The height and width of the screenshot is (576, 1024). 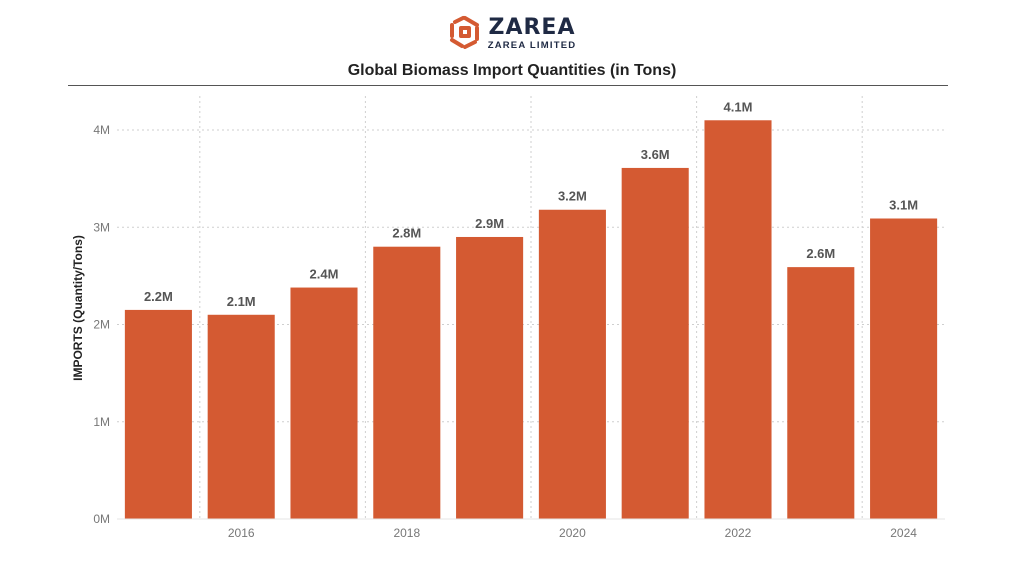 I want to click on bar-data-label: 2.8M, so click(x=406, y=233).